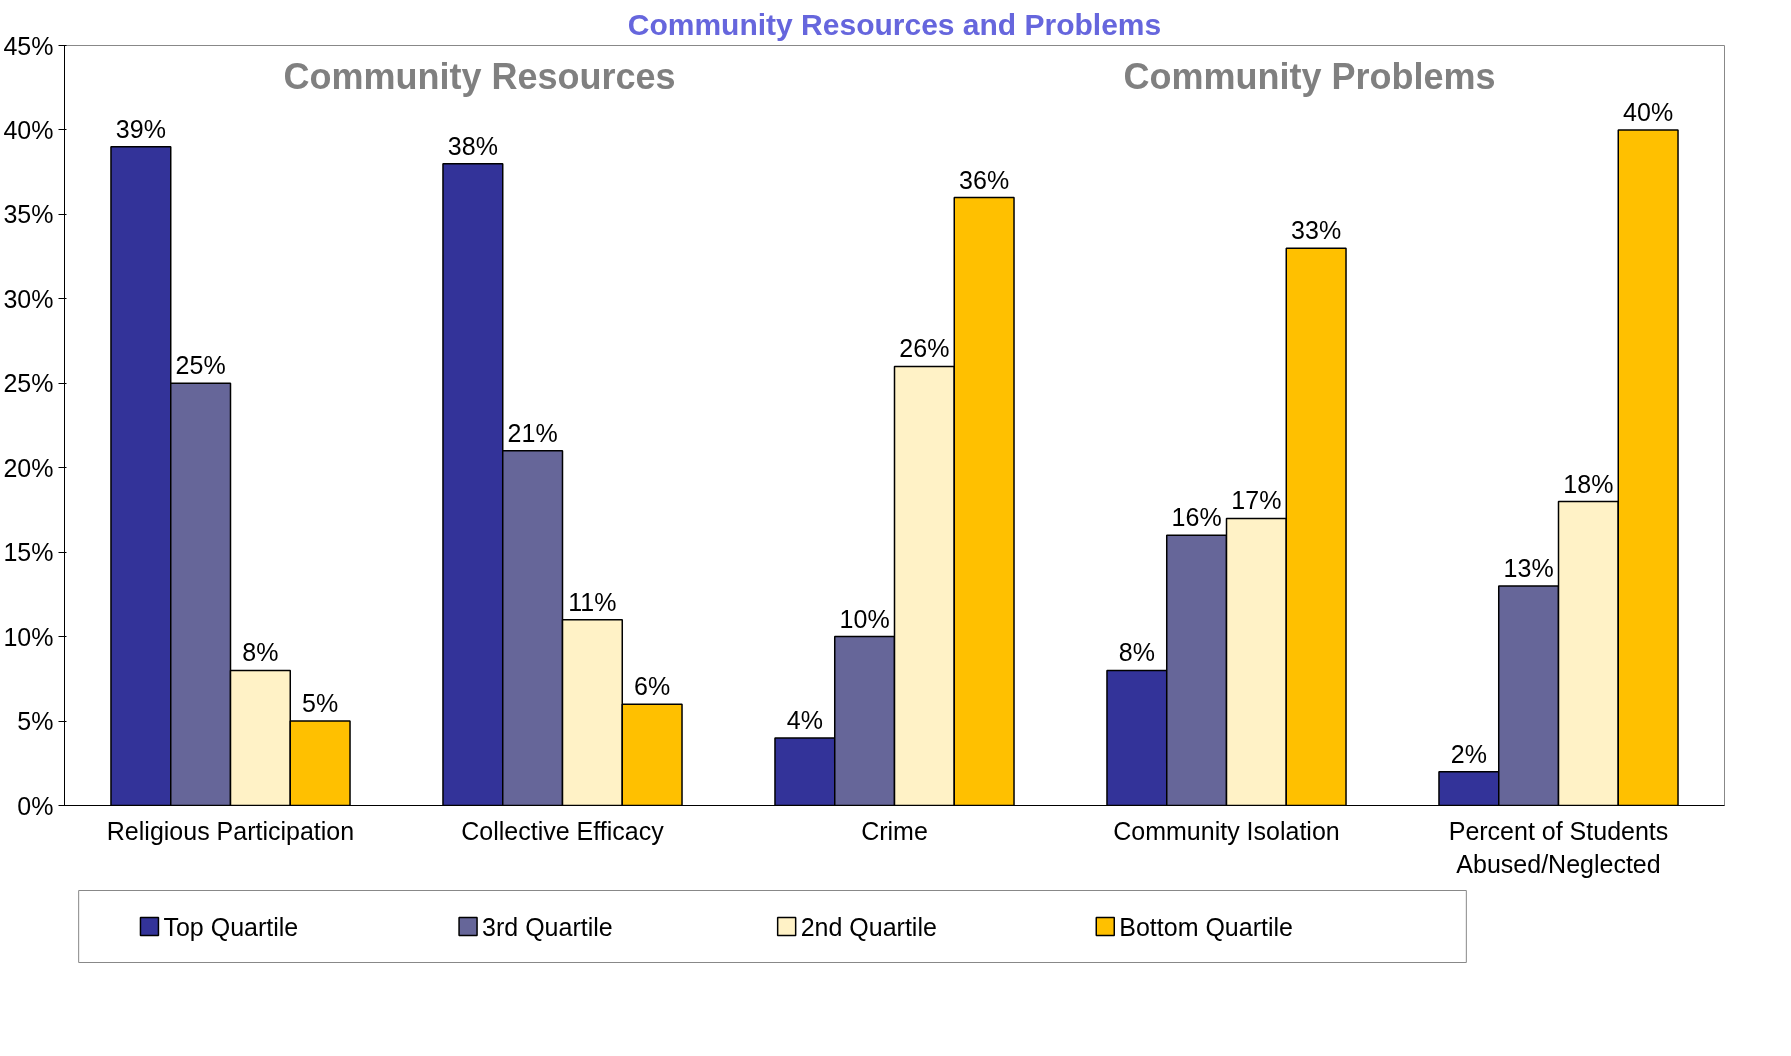 Image resolution: width=1791 pixels, height=1056 pixels. What do you see at coordinates (200, 365) in the screenshot?
I see `data-label: 25%` at bounding box center [200, 365].